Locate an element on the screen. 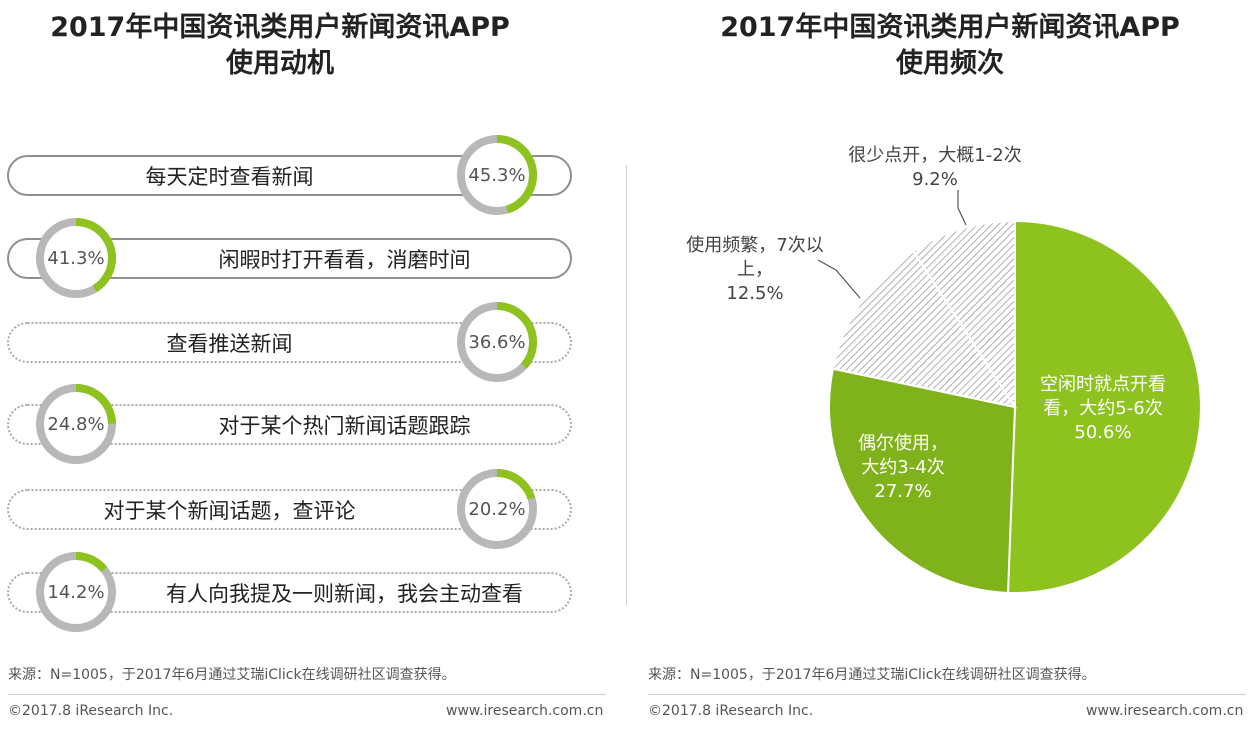 The height and width of the screenshot is (730, 1259). donut-value-label: 24.8% is located at coordinates (76, 424).